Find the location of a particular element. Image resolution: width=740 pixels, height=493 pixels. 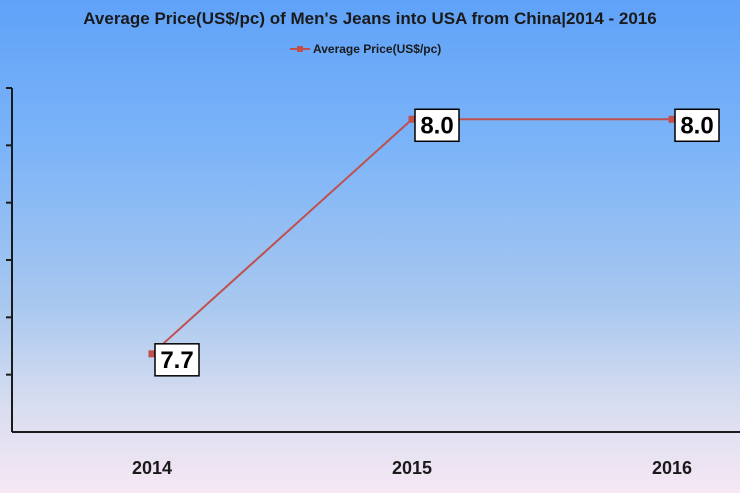

legend-label: Average Price(US$/pc) is located at coordinates (377, 49).